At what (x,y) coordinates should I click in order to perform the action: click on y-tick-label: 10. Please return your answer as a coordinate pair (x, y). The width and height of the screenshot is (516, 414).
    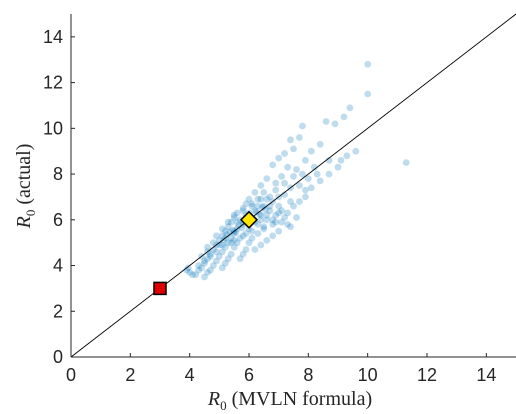
    Looking at the image, I should click on (53, 128).